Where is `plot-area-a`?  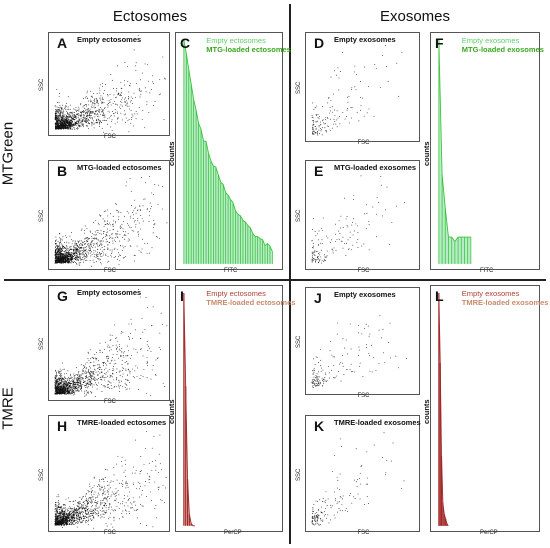 plot-area-a is located at coordinates (110, 83).